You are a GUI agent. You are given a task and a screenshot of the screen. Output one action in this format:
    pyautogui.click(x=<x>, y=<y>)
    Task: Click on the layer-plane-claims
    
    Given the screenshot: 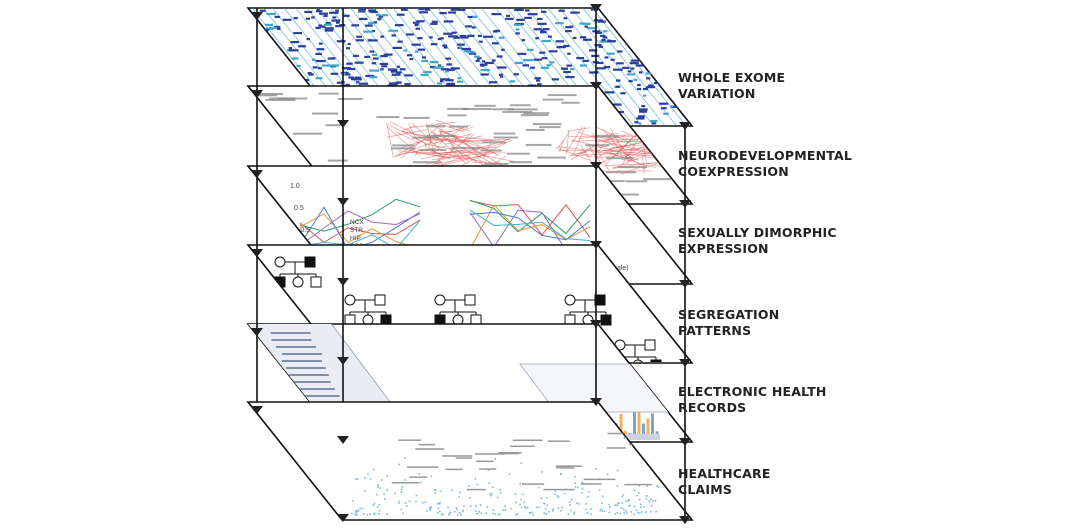 What is the action you would take?
    pyautogui.click(x=470, y=461)
    